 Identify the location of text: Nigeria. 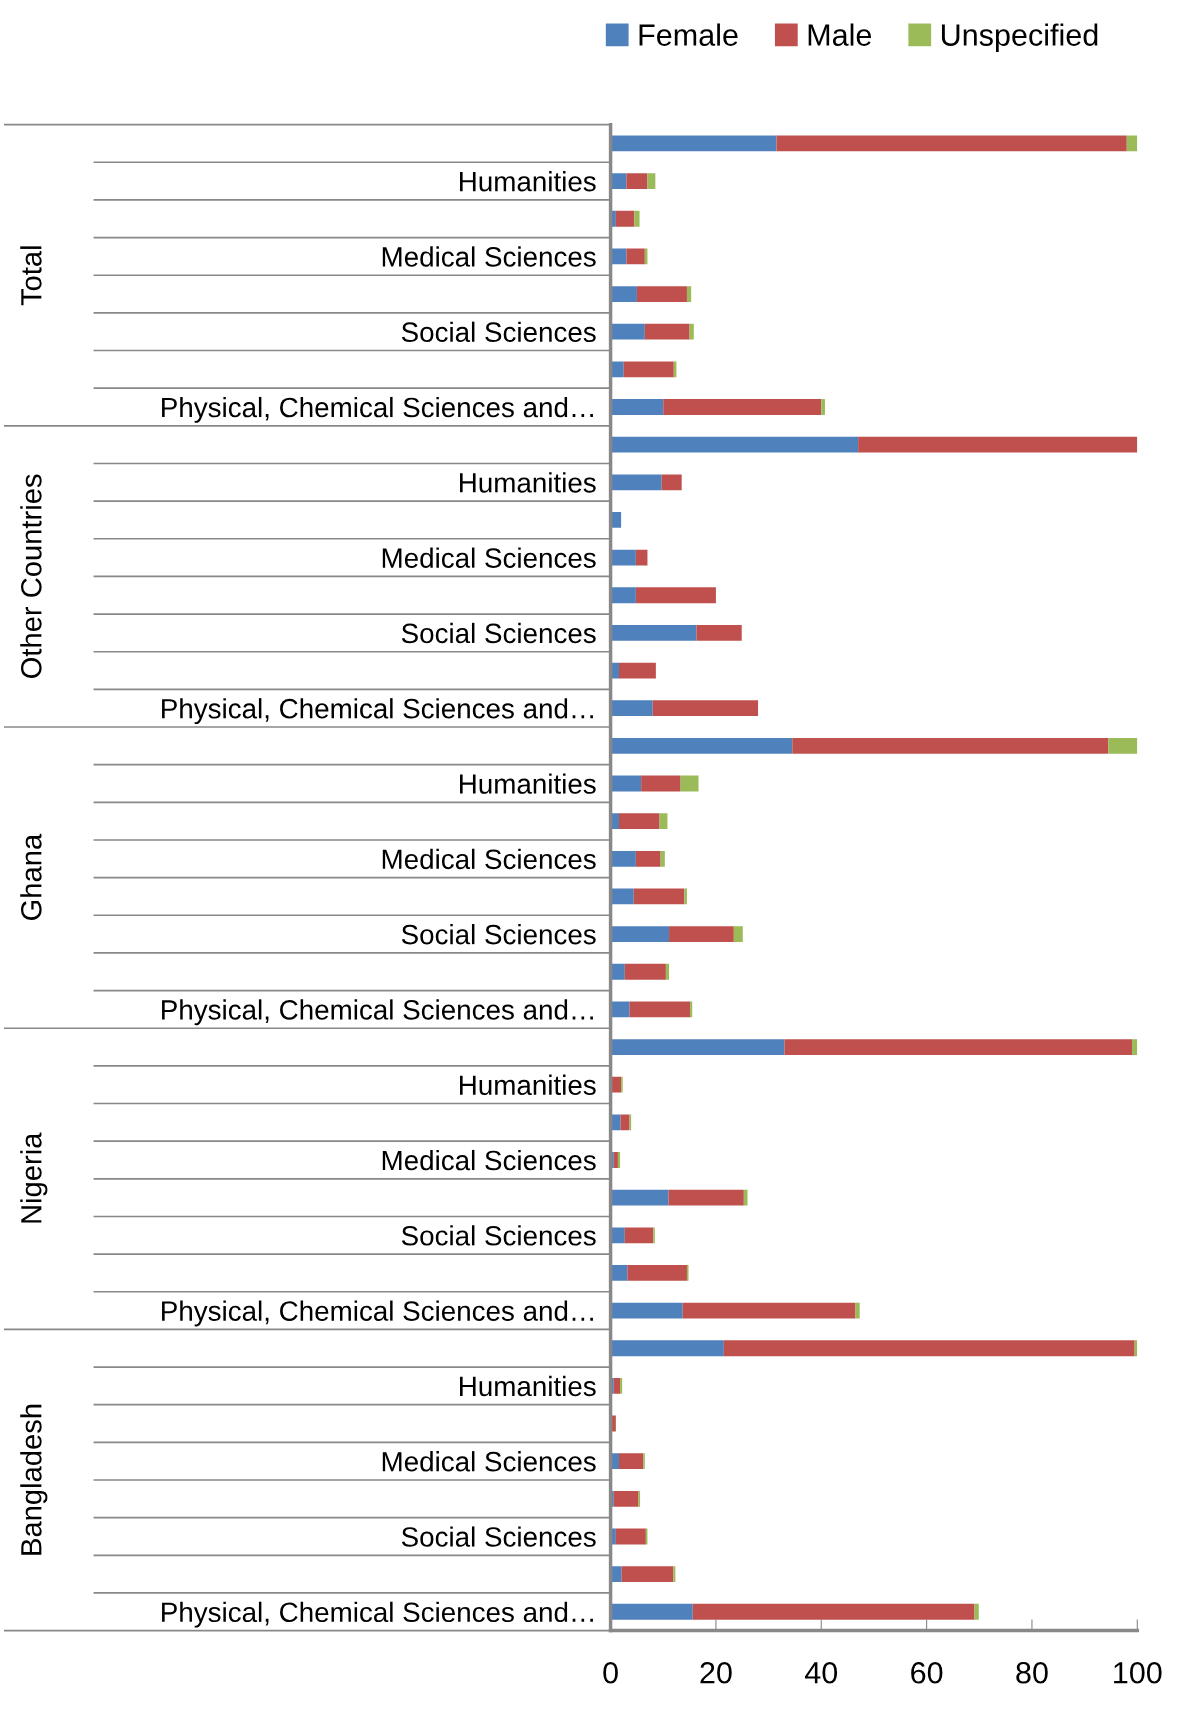
(34, 1177).